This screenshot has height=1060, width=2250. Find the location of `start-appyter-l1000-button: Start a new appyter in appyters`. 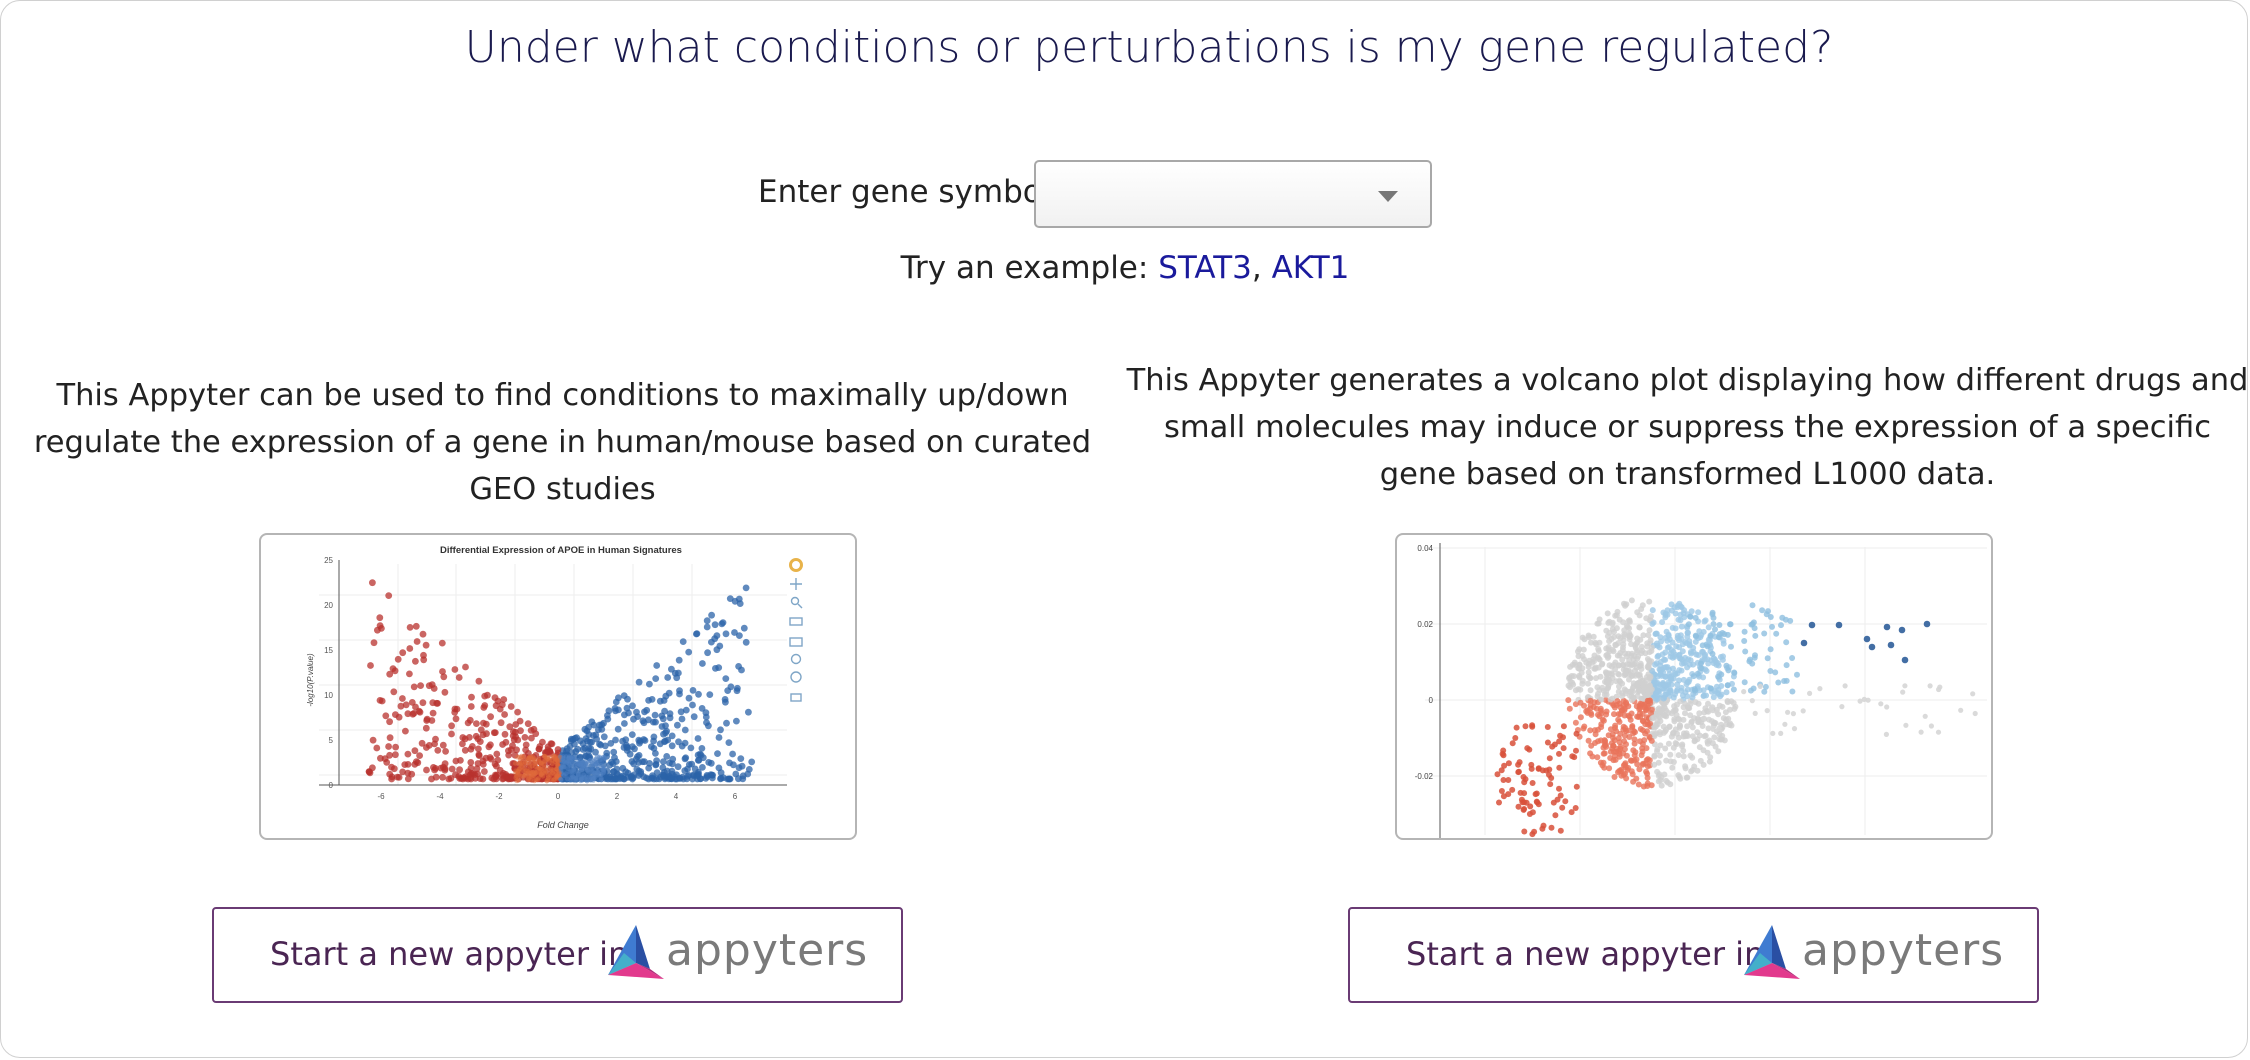

start-appyter-l1000-button: Start a new appyter in appyters is located at coordinates (1693, 955).